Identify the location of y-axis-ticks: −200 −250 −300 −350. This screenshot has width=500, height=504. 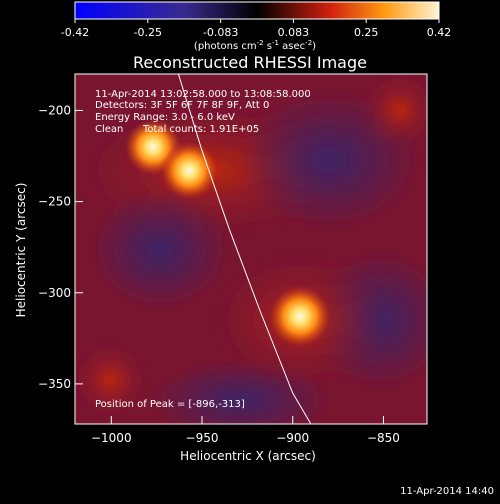
(60, 247).